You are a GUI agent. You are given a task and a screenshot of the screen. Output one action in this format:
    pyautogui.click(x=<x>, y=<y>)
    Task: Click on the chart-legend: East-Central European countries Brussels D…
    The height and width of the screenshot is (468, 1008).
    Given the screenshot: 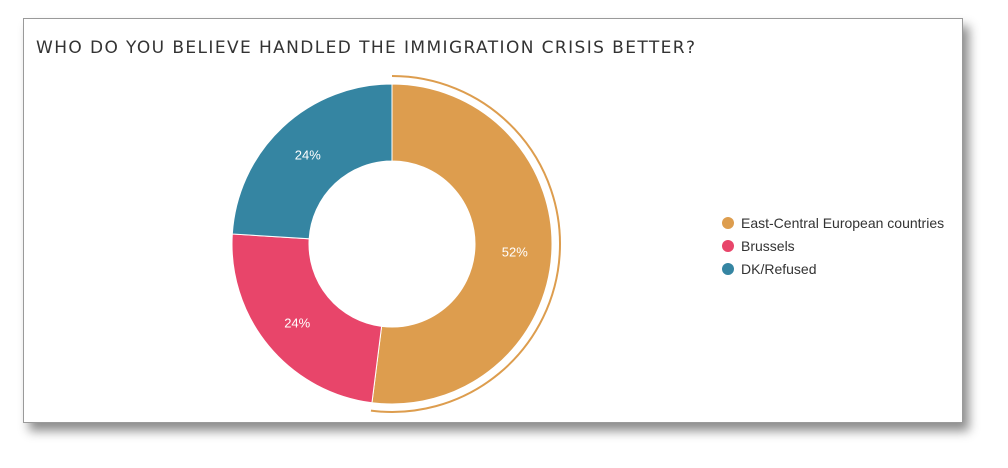 What is the action you would take?
    pyautogui.click(x=833, y=245)
    